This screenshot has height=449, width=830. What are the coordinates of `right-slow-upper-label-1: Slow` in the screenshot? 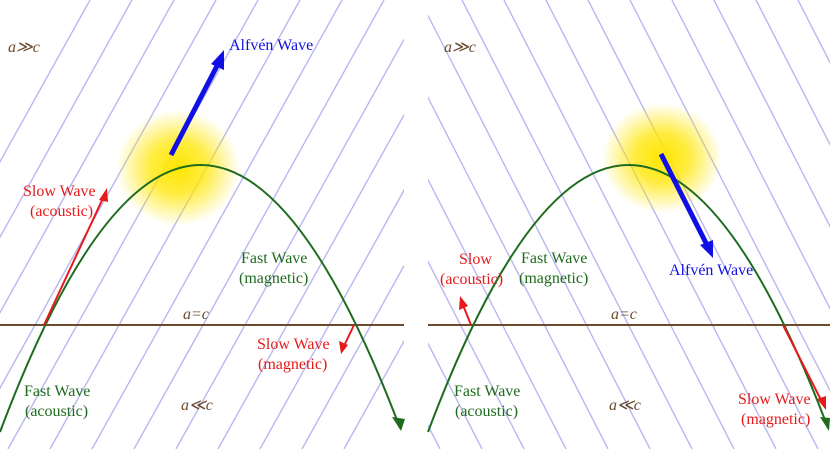 It's located at (475, 259).